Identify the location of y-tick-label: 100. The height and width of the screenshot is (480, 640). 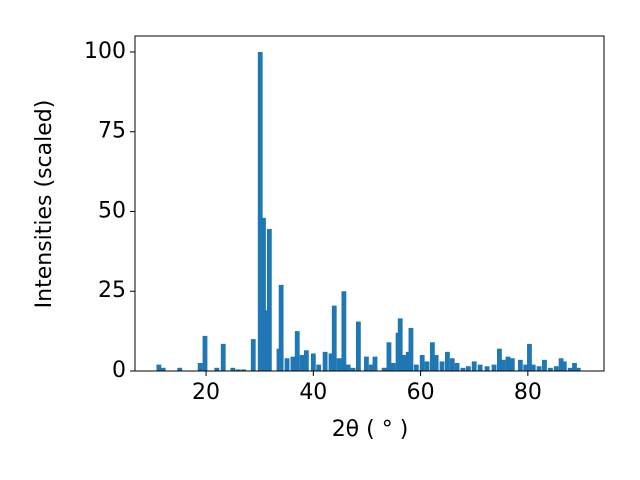
(105, 51).